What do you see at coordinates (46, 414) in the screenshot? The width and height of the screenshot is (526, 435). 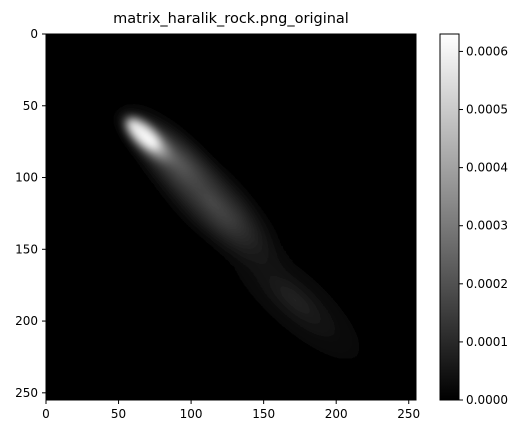 I see `x-tick-label: 0` at bounding box center [46, 414].